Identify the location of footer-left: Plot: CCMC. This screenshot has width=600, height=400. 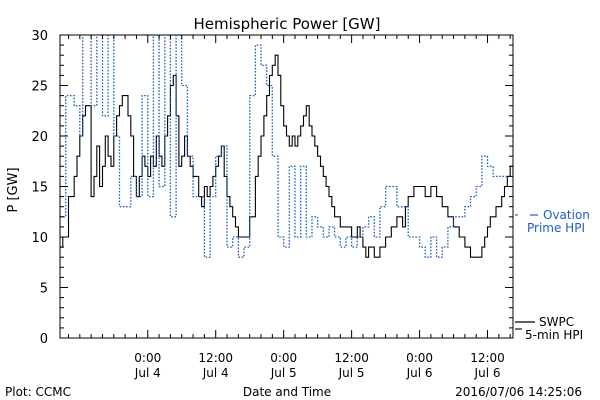
(38, 392).